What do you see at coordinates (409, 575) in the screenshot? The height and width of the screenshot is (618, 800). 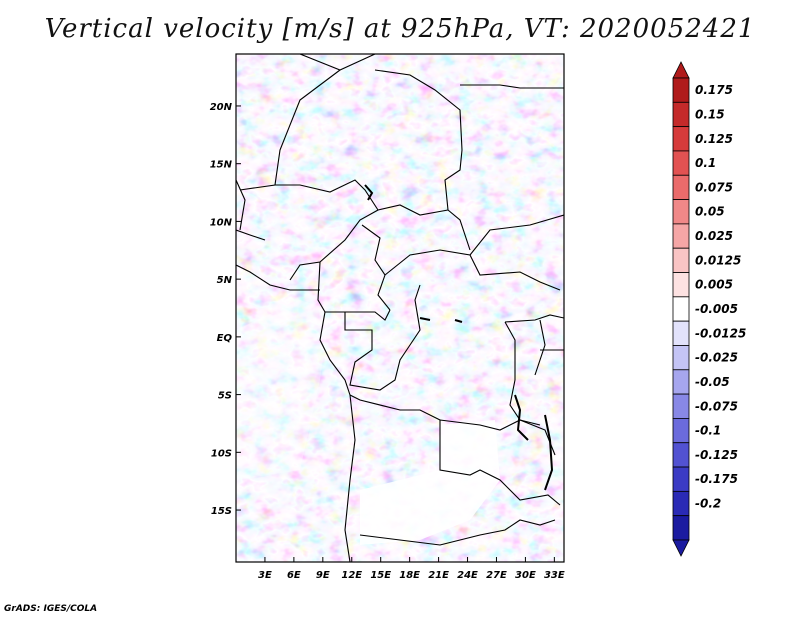 I see `lon-tick-label: 18E` at bounding box center [409, 575].